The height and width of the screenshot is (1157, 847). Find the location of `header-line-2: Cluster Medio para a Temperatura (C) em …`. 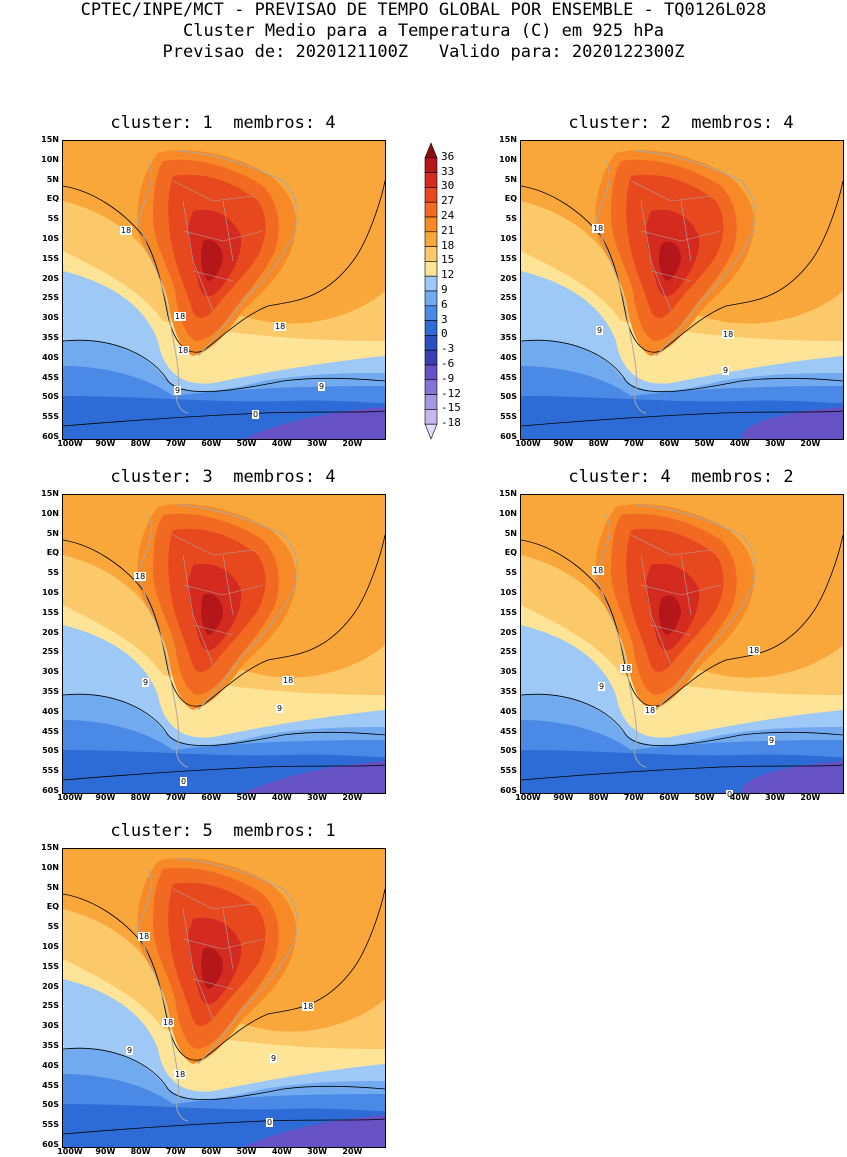

header-line-2: Cluster Medio para a Temperatura (C) em … is located at coordinates (423, 31).